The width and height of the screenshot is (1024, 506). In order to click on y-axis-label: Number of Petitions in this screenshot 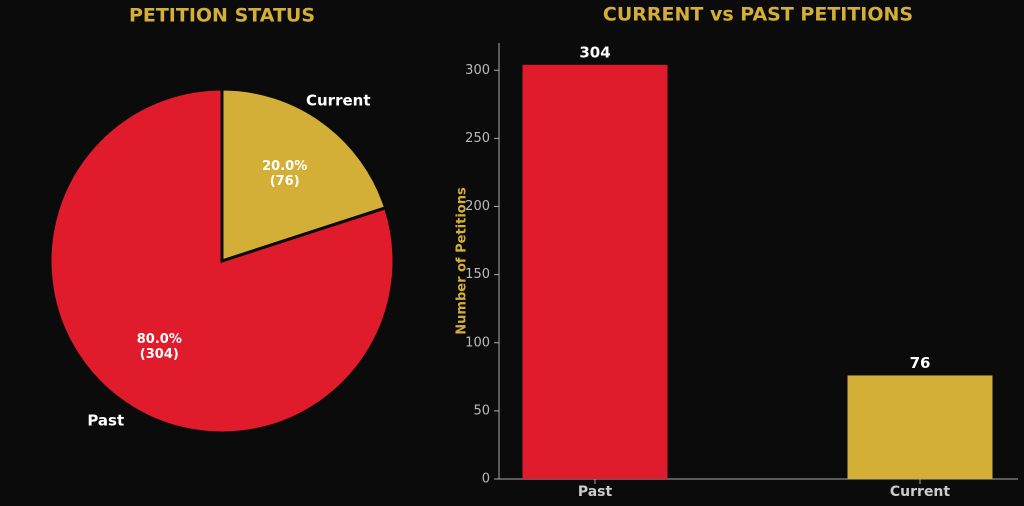, I will do `click(462, 261)`.